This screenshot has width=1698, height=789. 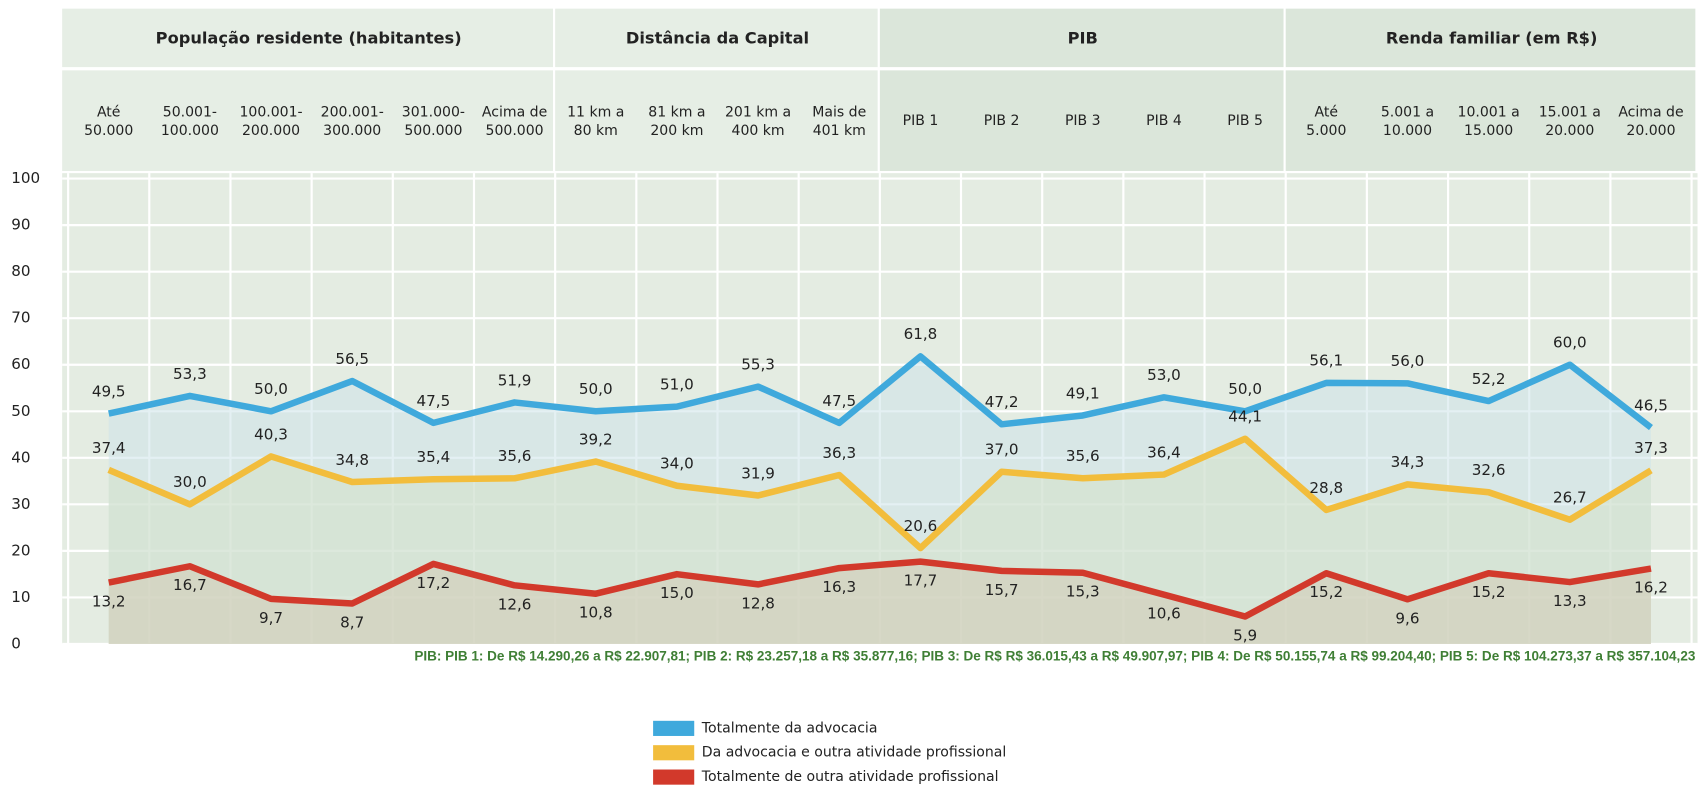 What do you see at coordinates (514, 122) in the screenshot?
I see `x-tick-label: Acima de 500.000` at bounding box center [514, 122].